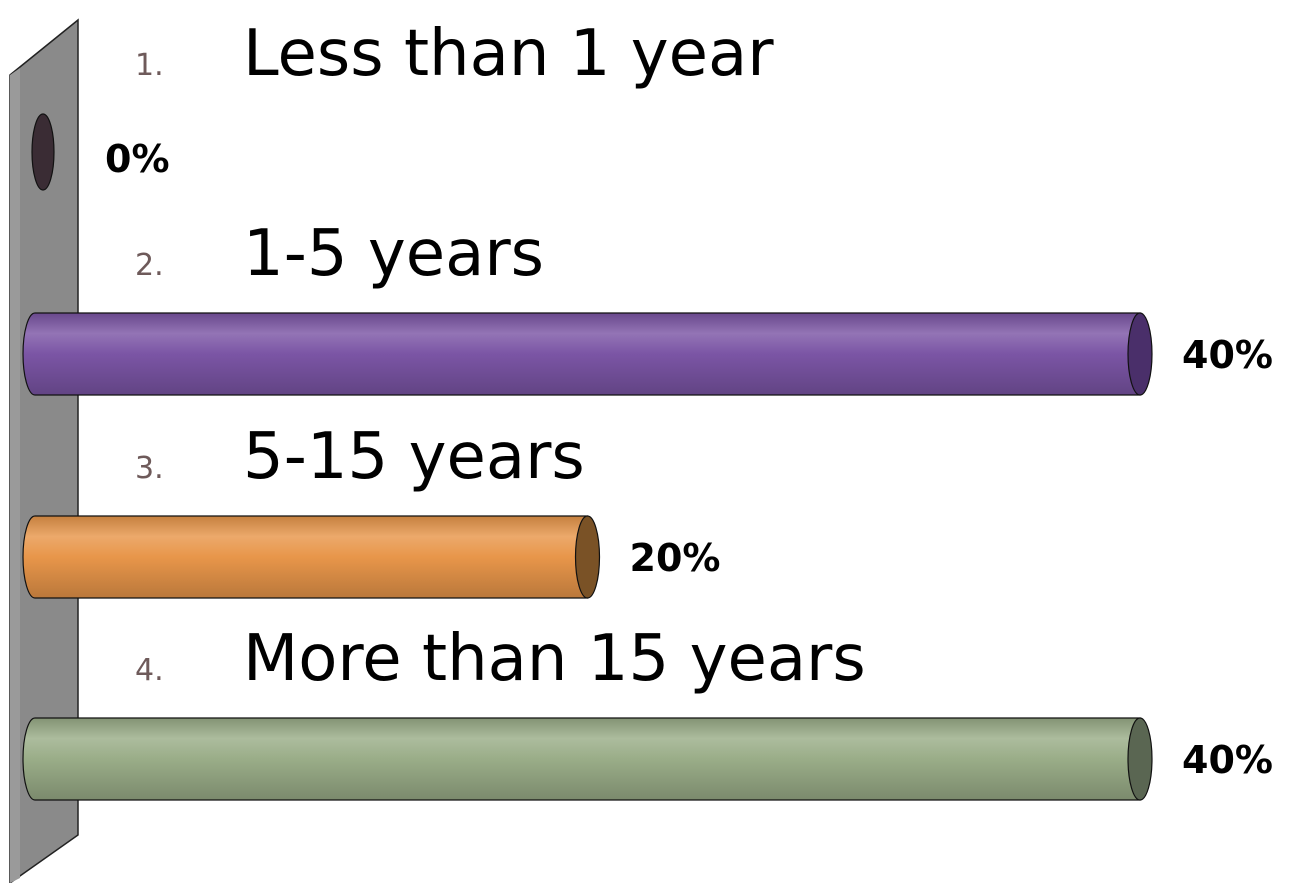 The image size is (1292, 883). Describe the element at coordinates (137, 159) in the screenshot. I see `value-label-1: 0%` at that location.